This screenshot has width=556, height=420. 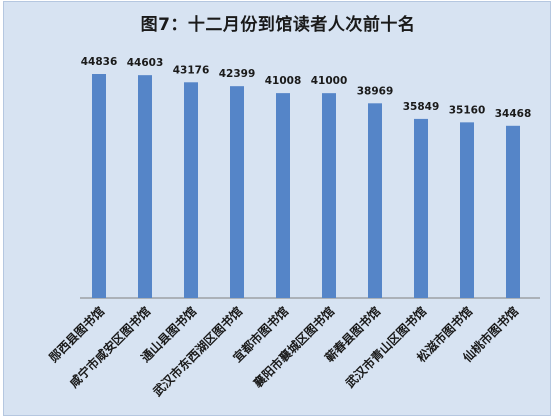 I want to click on data-label-4: 42399, so click(x=237, y=74).